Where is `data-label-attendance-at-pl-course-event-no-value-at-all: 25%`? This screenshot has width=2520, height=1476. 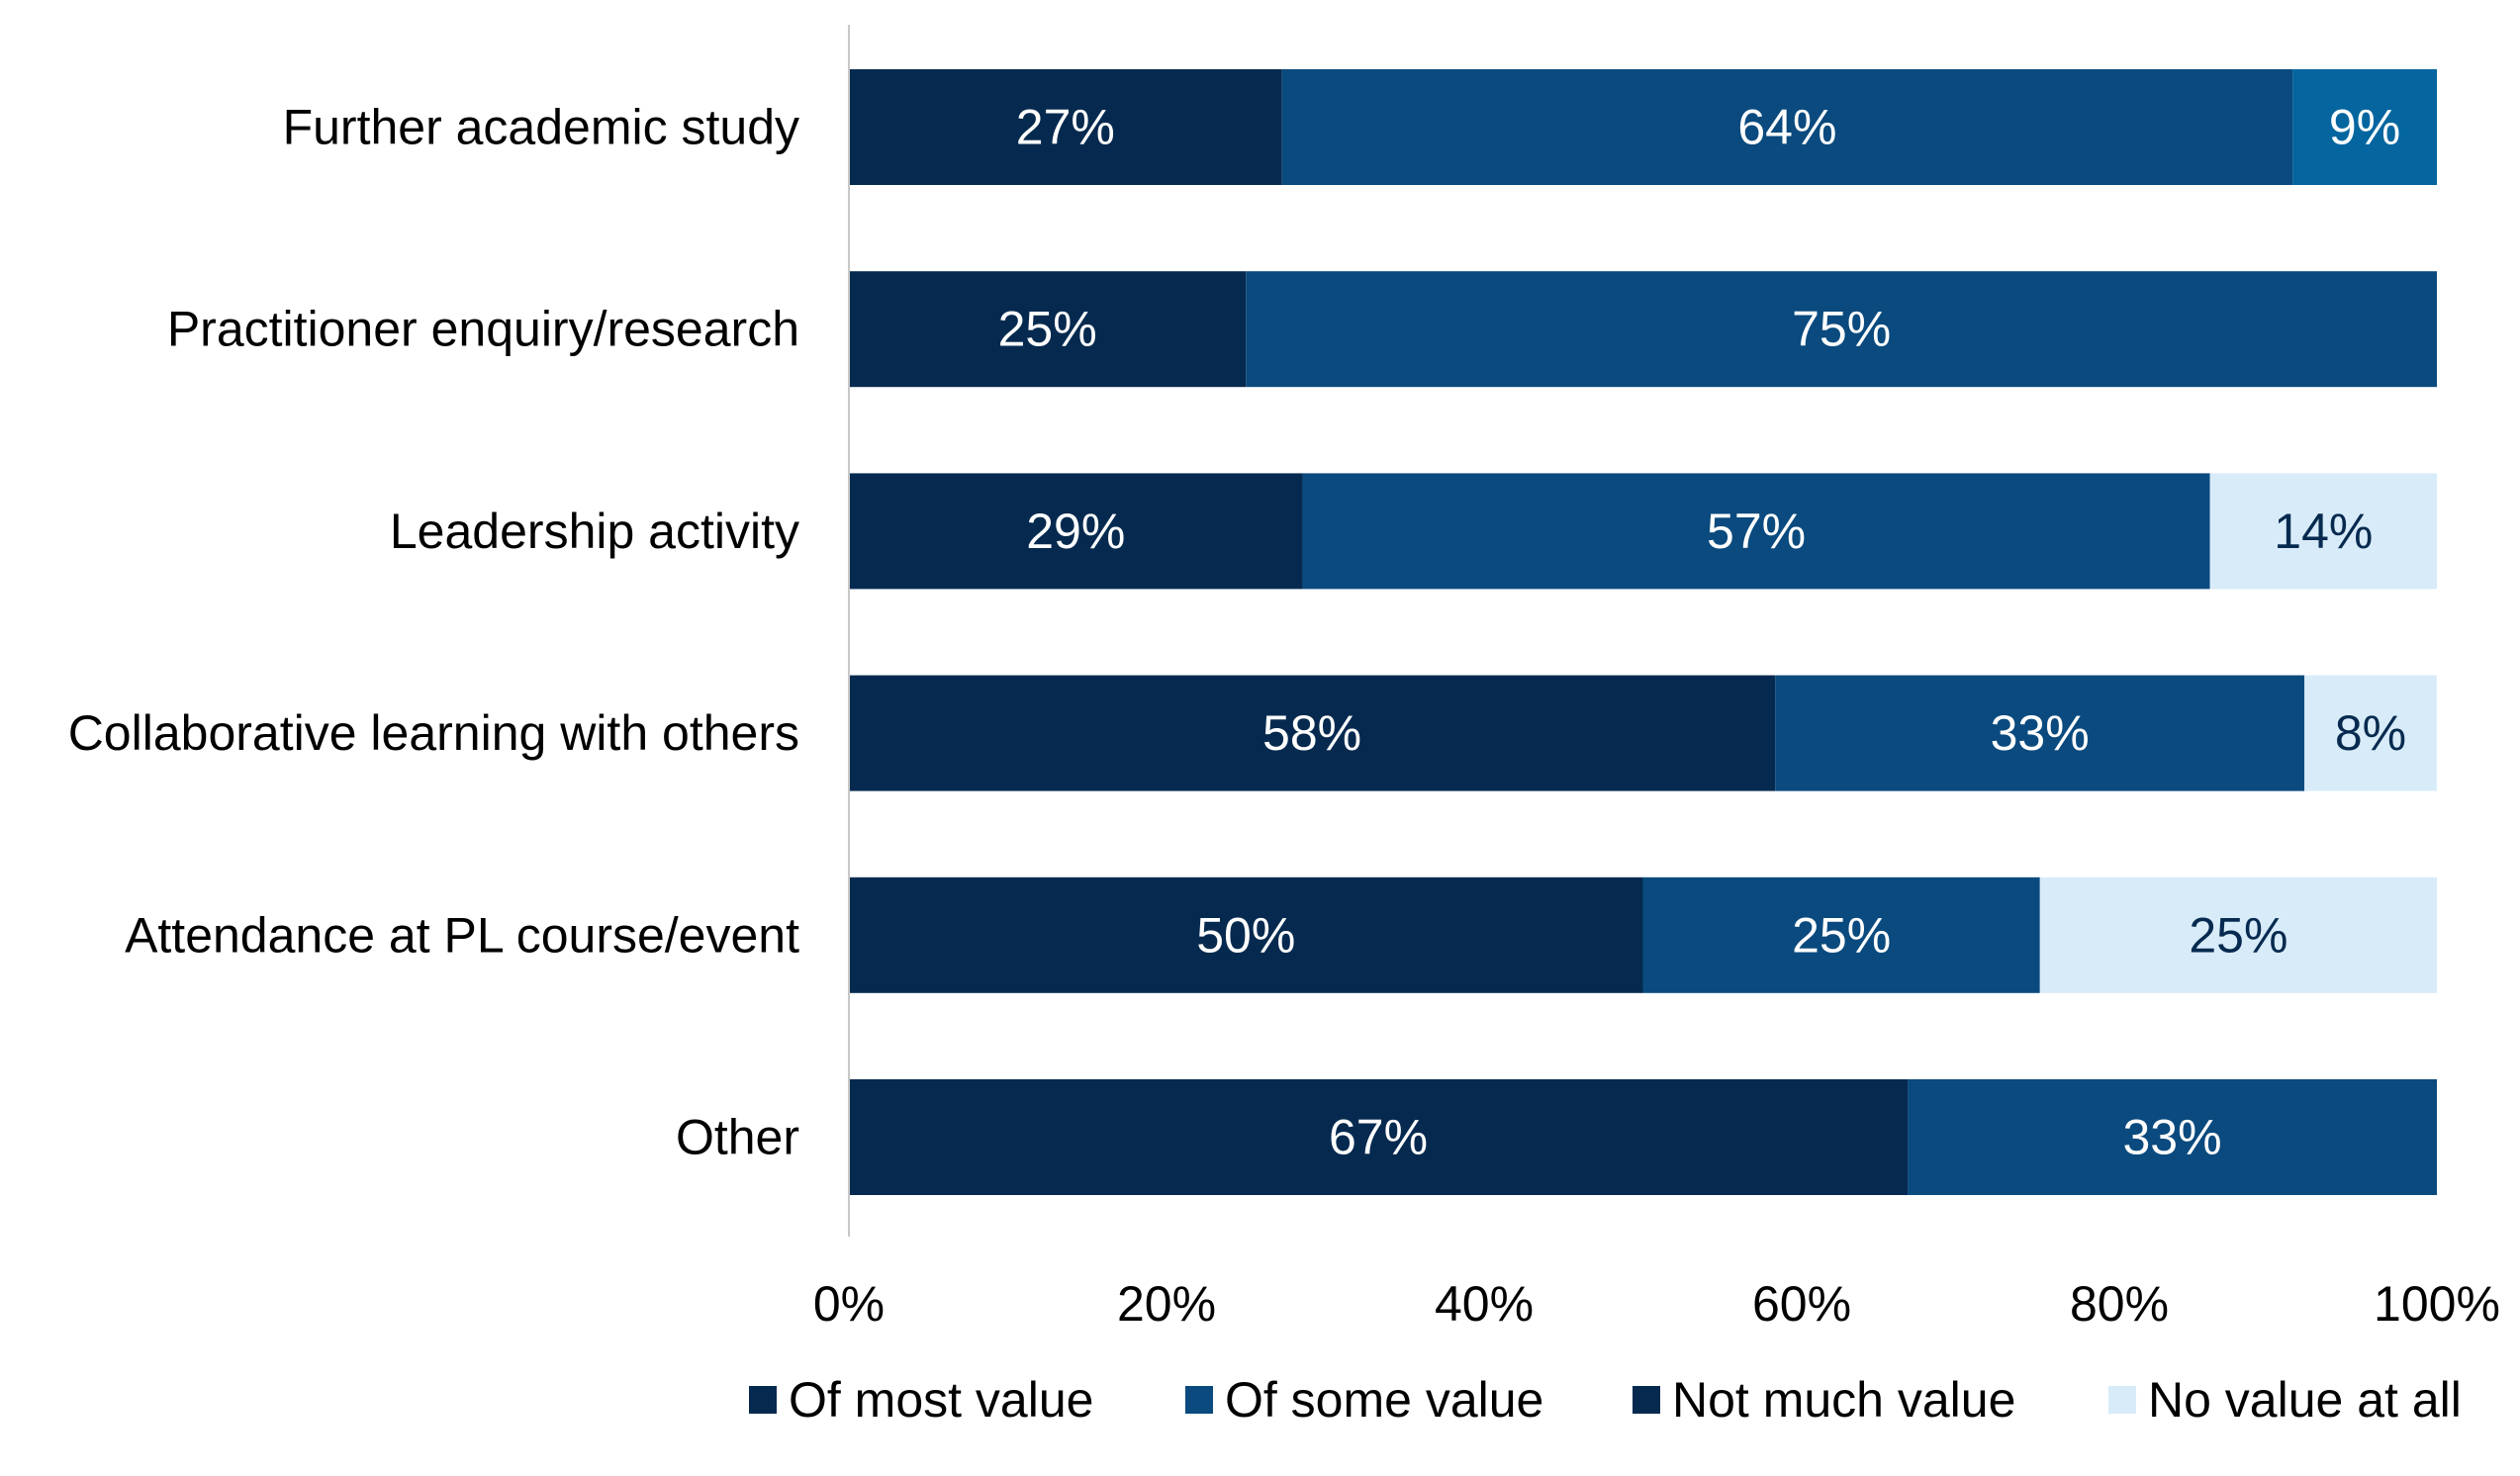 data-label-attendance-at-pl-course-event-no-value-at-all: 25% is located at coordinates (2238, 935).